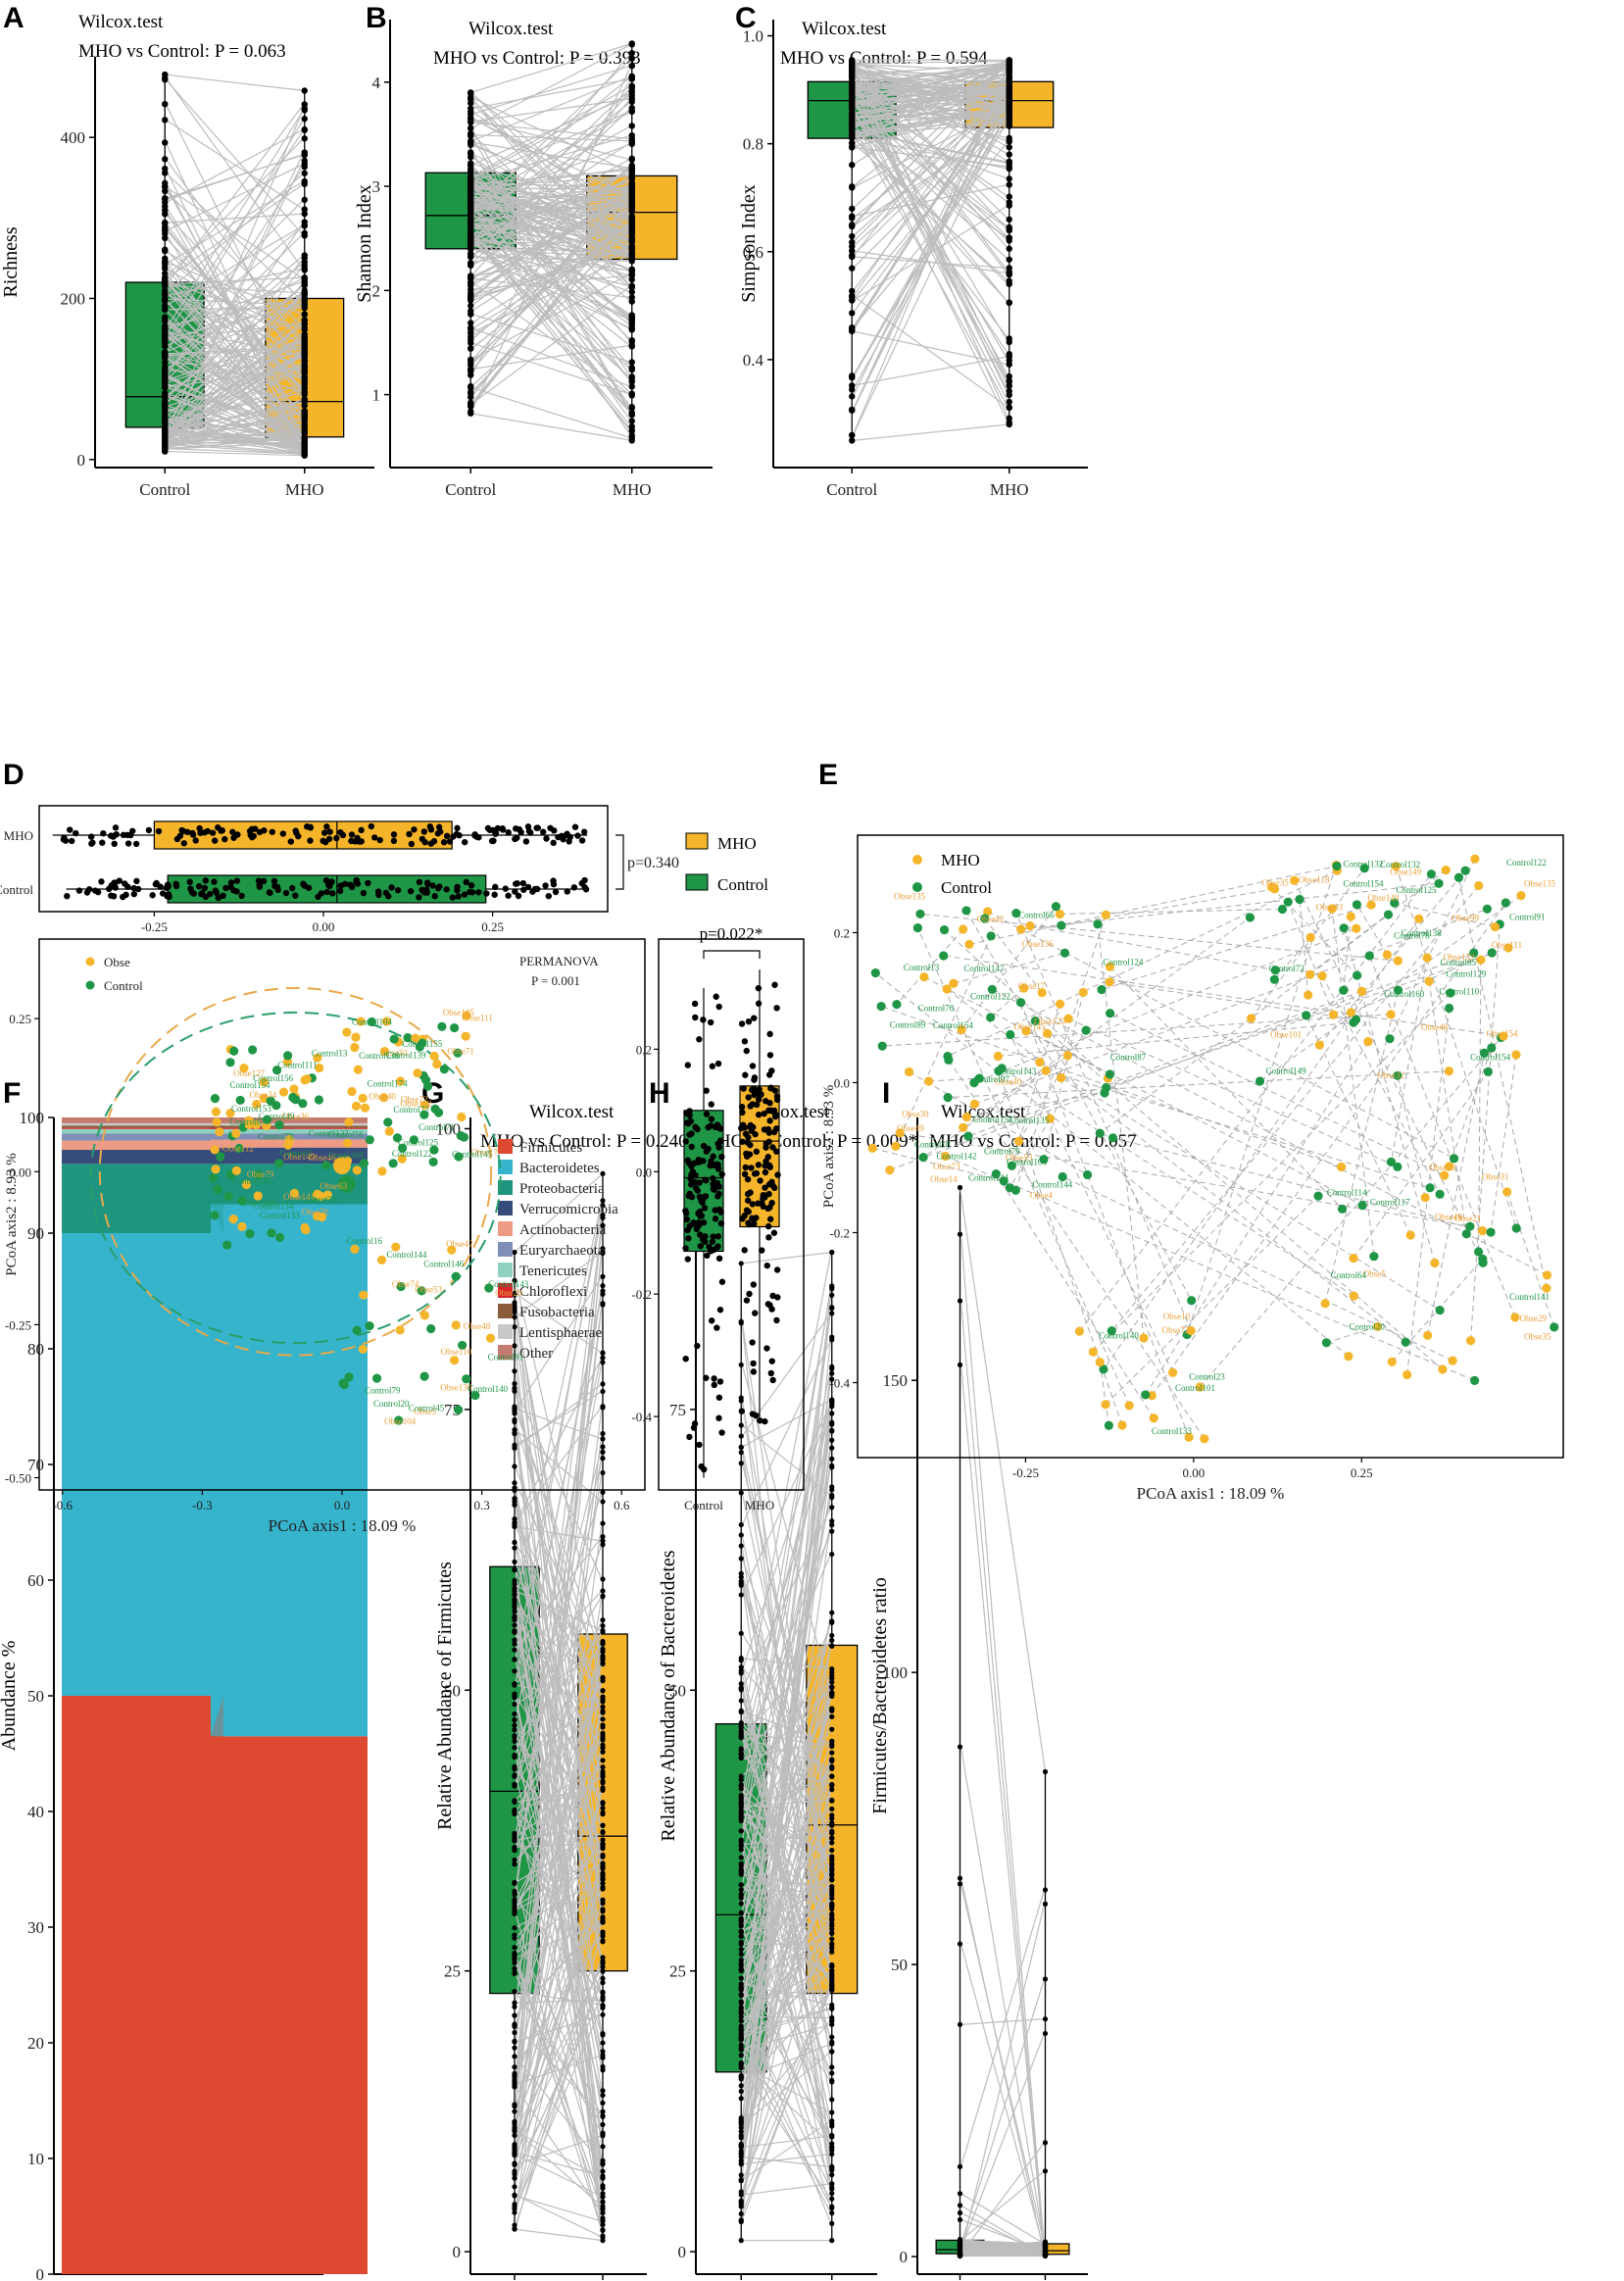 This screenshot has height=2281, width=1624. Describe the element at coordinates (484, 1153) in the screenshot. I see `point-label: Obse17` at that location.